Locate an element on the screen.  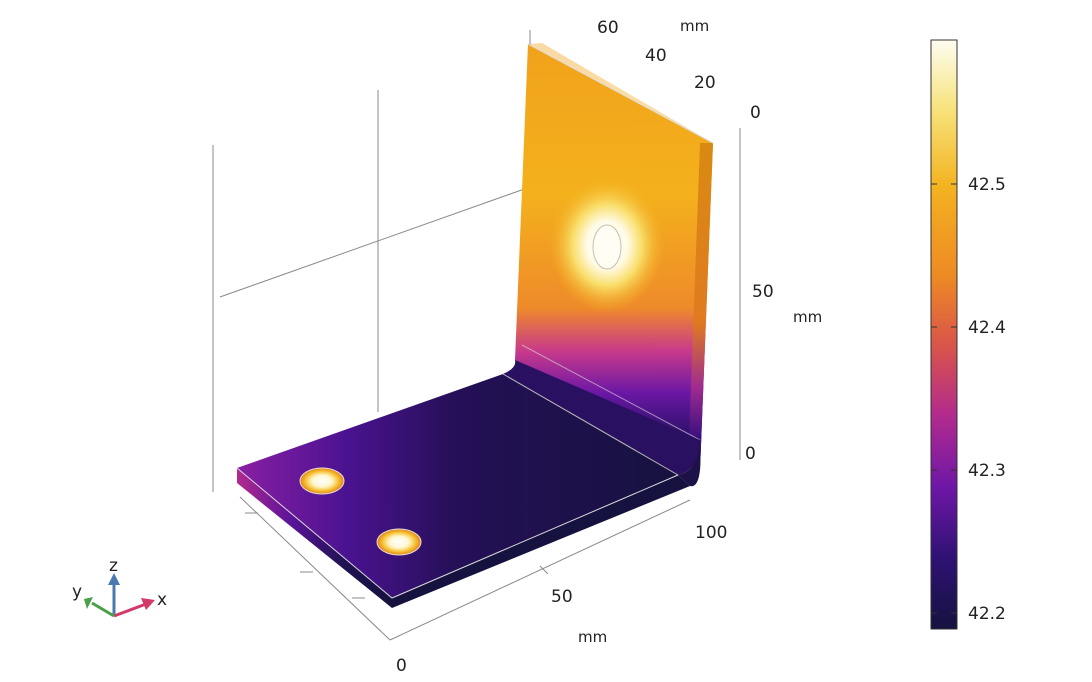
z-unit: mm is located at coordinates (807, 317).